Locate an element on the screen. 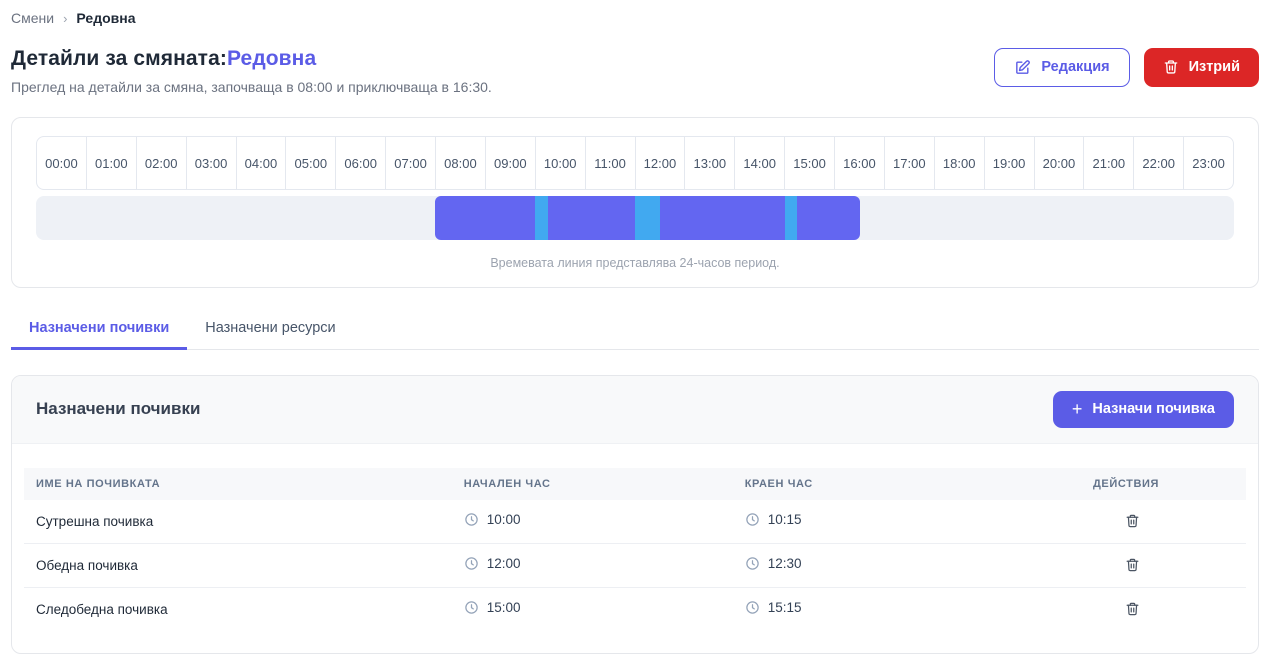 This screenshot has height=670, width=1270. hour-cell: 22:00 is located at coordinates (1158, 163).